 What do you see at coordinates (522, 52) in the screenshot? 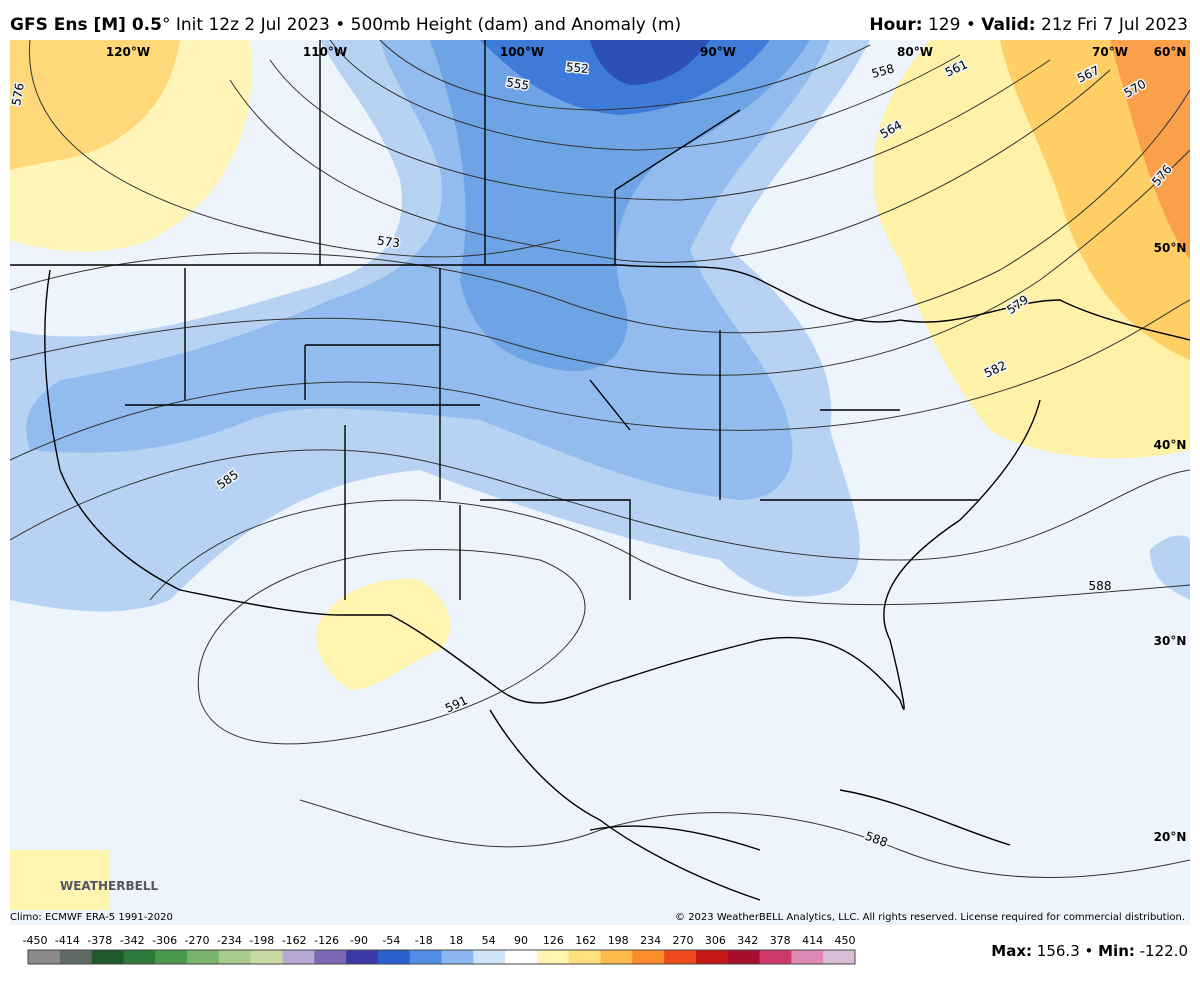
I see `longitude-label: 100°W` at bounding box center [522, 52].